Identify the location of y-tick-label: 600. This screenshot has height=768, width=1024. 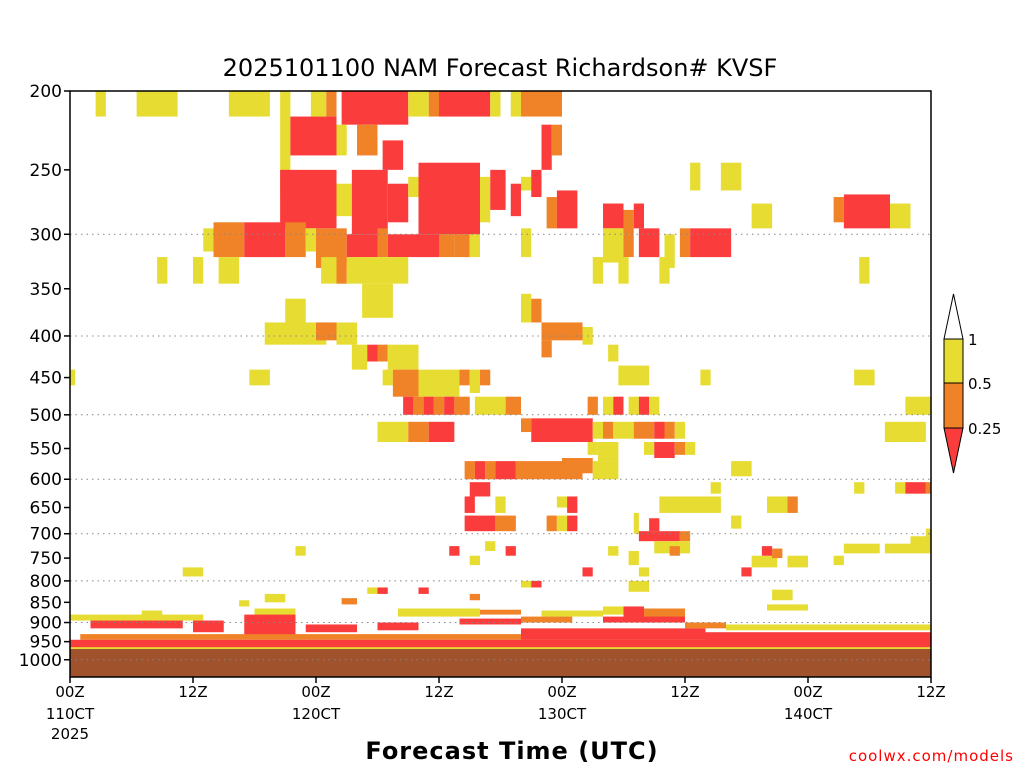
(46, 480).